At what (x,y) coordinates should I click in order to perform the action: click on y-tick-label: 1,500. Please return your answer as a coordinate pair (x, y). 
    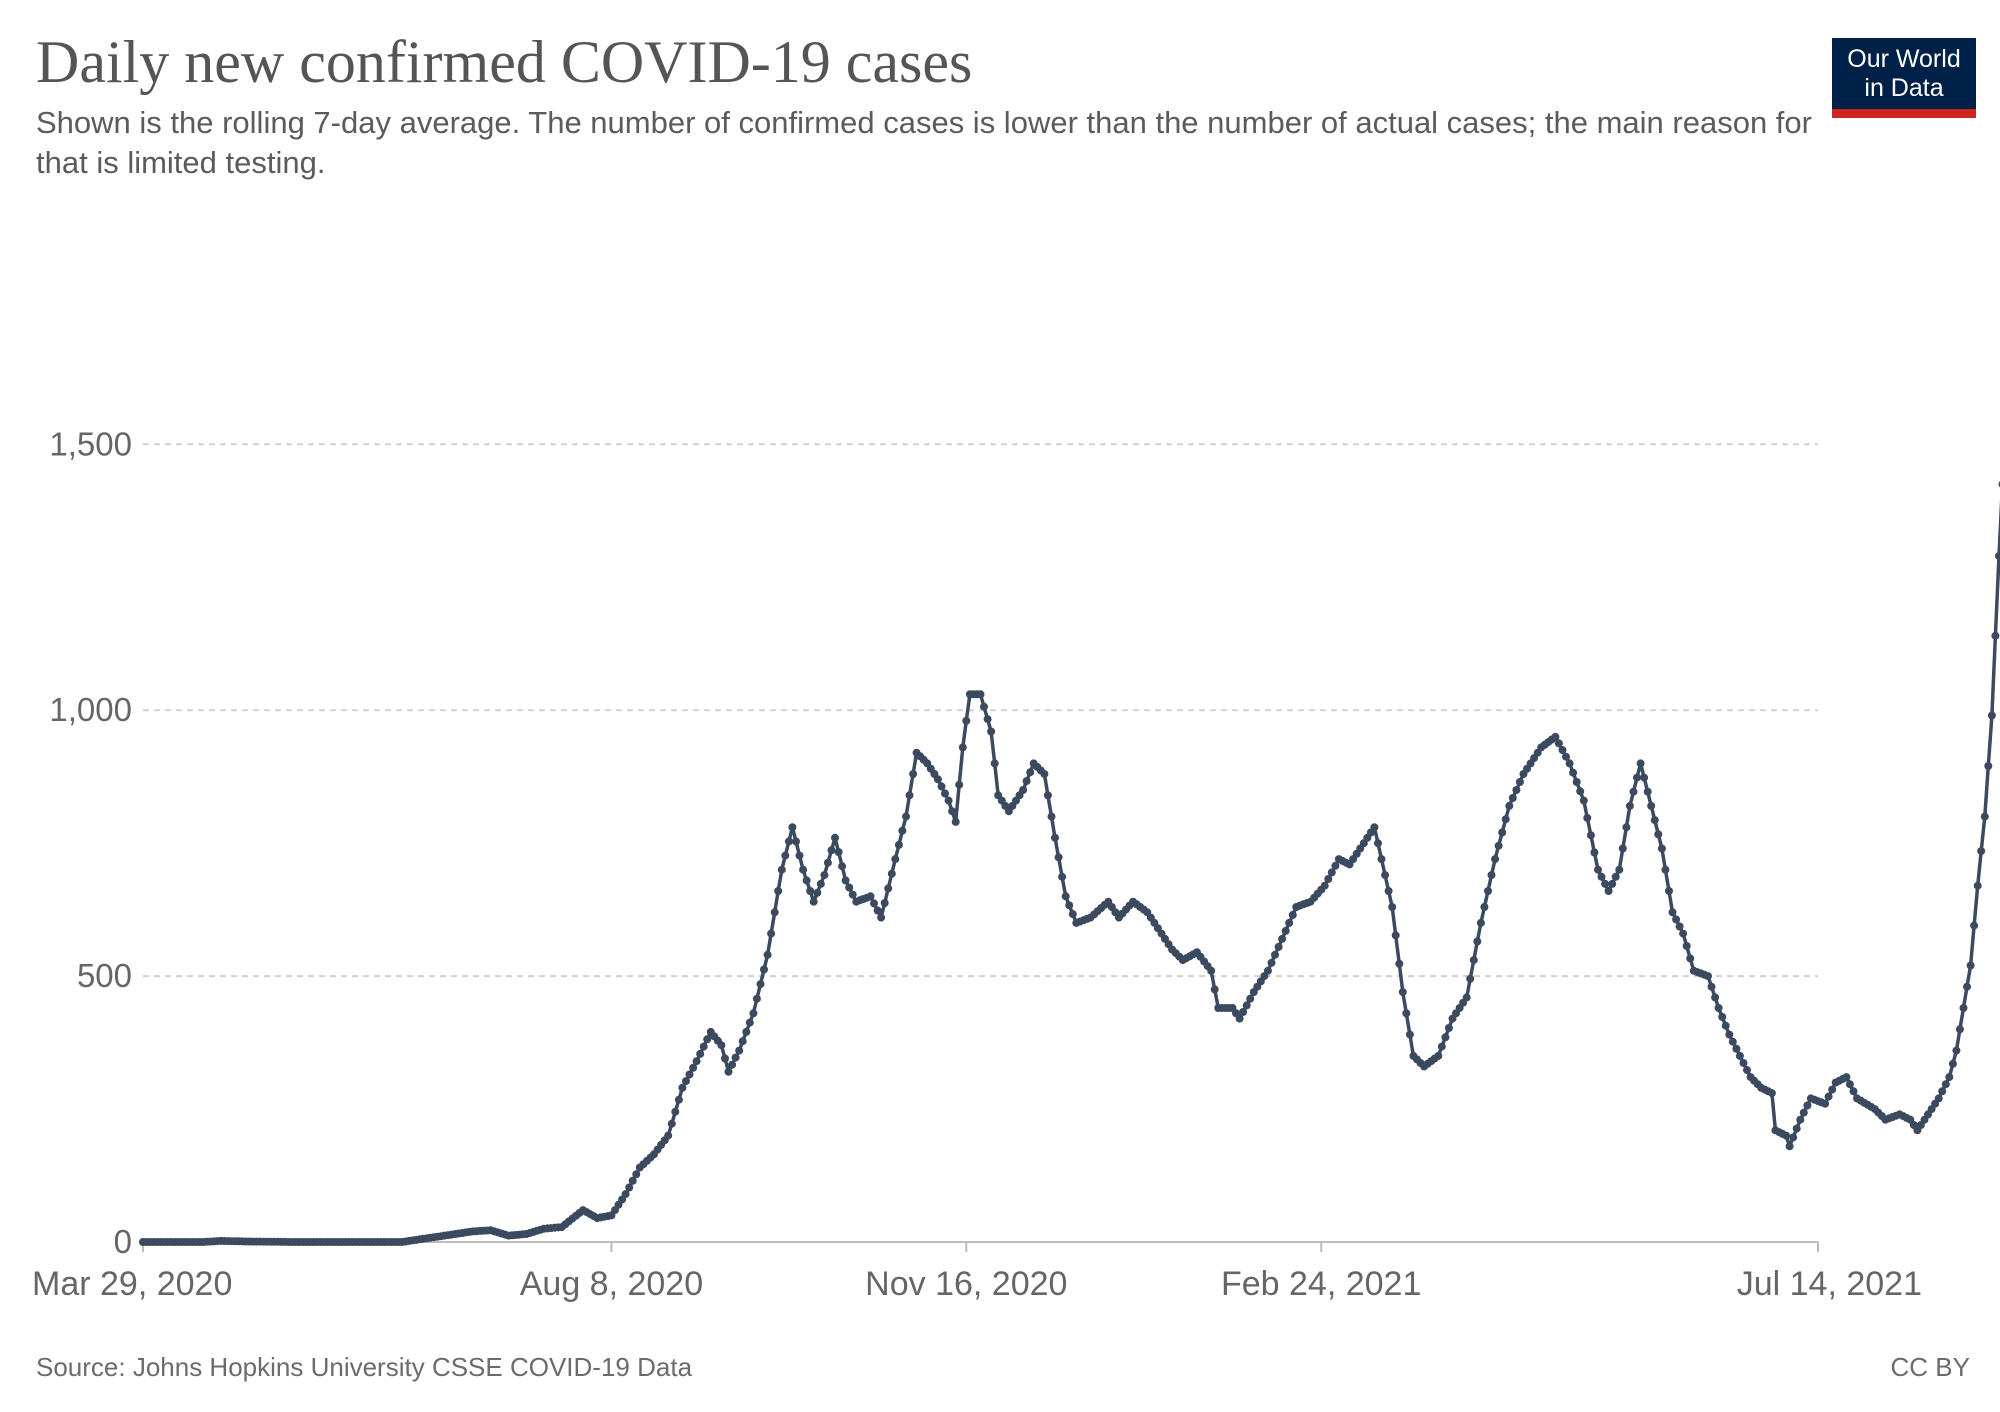
    Looking at the image, I should click on (90, 443).